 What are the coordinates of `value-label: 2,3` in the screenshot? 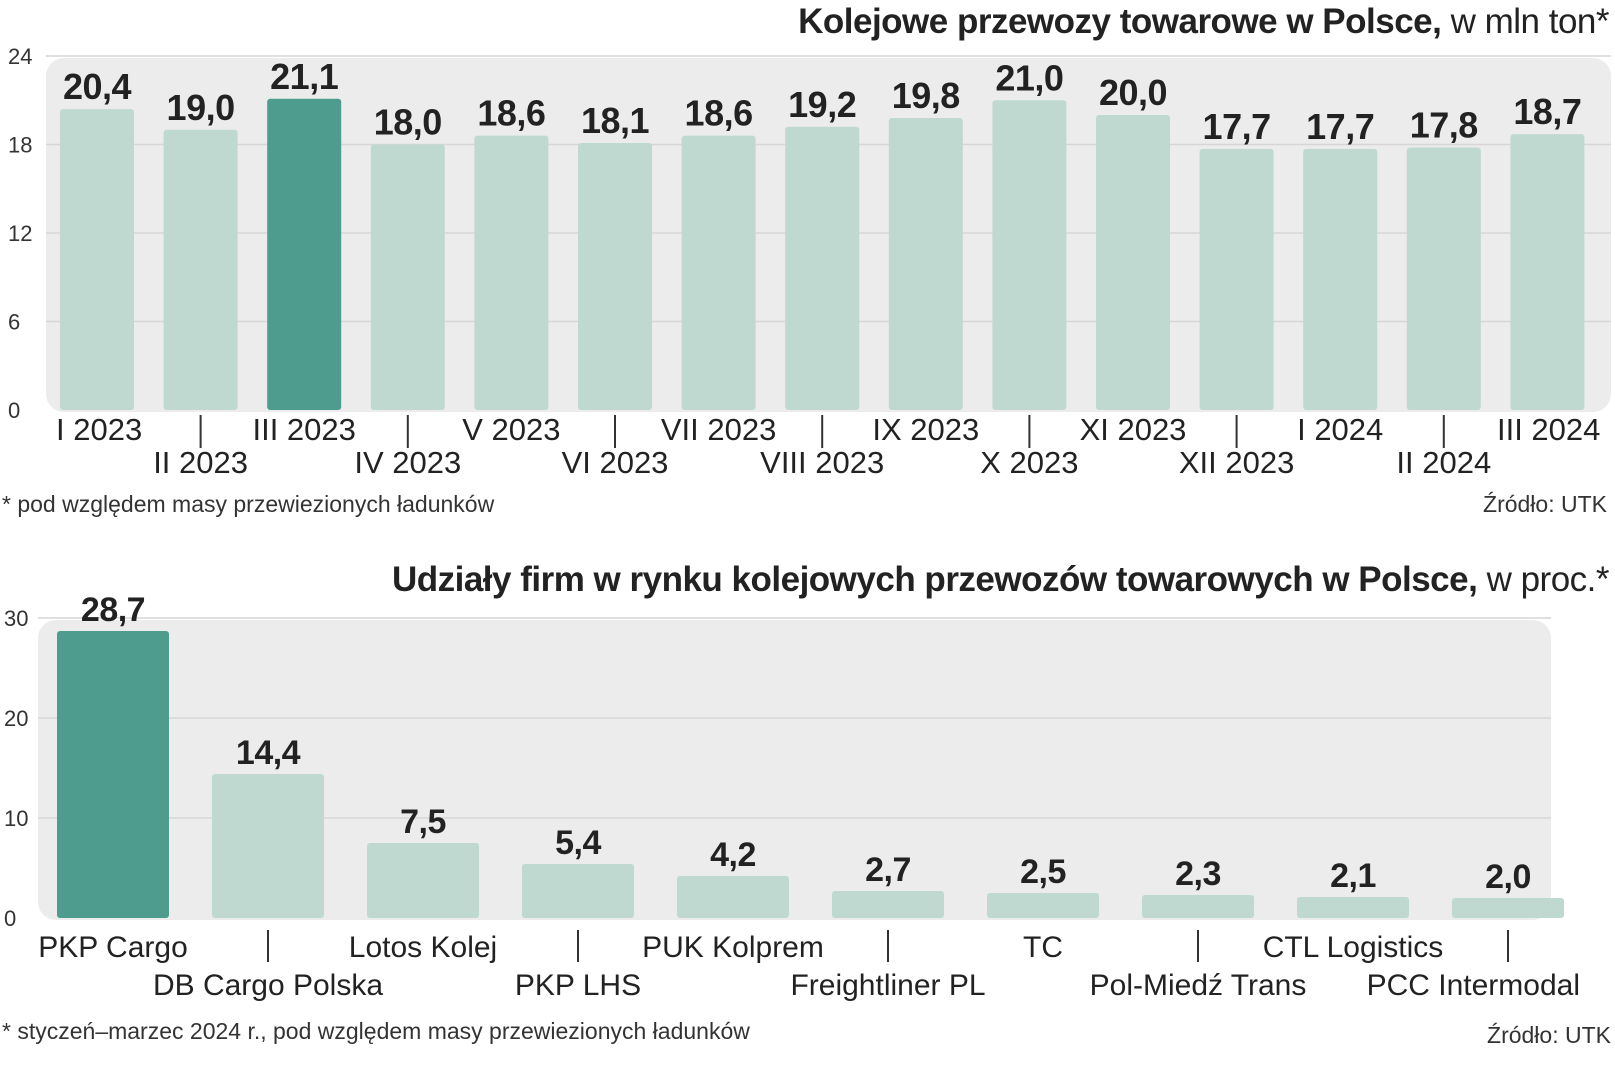 It's located at (1198, 874).